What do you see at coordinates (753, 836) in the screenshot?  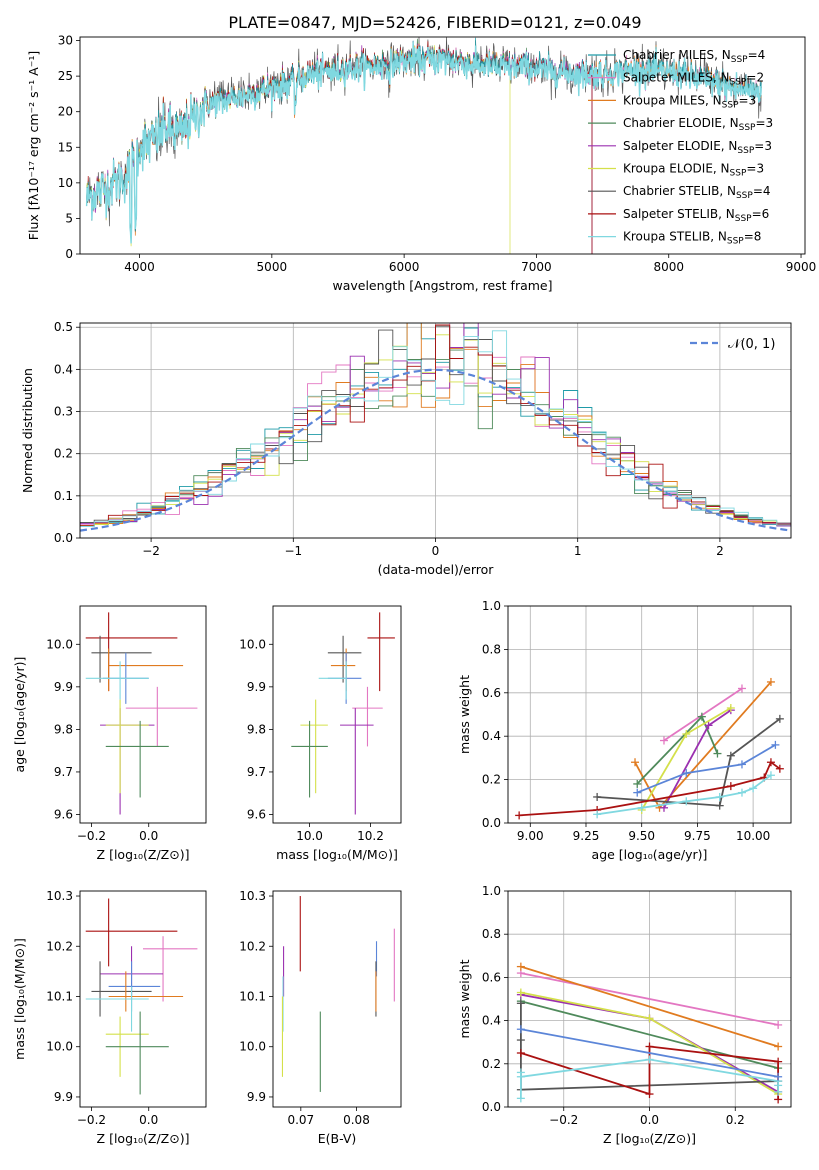 I see `x-tick-label: 10.00` at bounding box center [753, 836].